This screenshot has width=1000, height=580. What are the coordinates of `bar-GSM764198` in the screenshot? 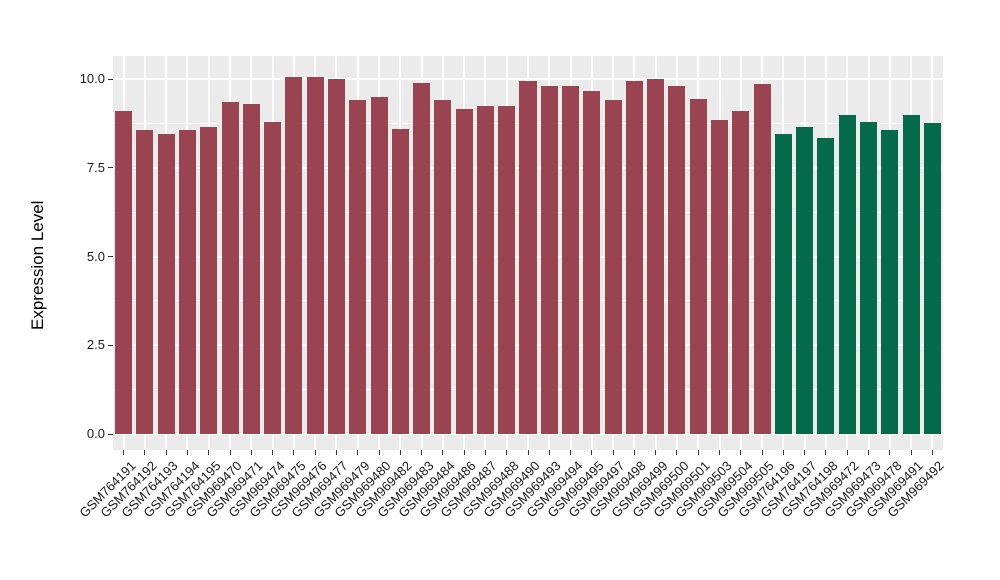 It's located at (826, 285).